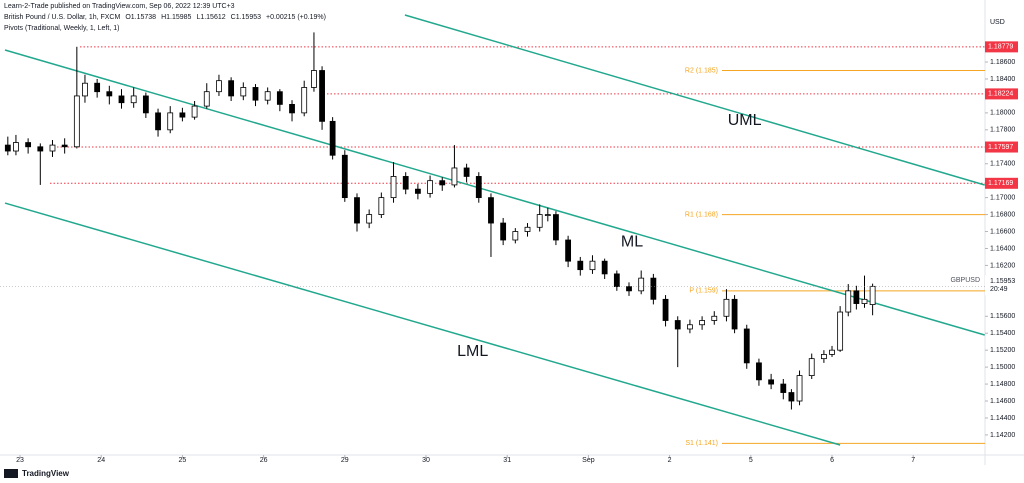 The height and width of the screenshot is (483, 1024). Describe the element at coordinates (1002, 62) in the screenshot. I see `y-tick-label: 1.18600` at that location.